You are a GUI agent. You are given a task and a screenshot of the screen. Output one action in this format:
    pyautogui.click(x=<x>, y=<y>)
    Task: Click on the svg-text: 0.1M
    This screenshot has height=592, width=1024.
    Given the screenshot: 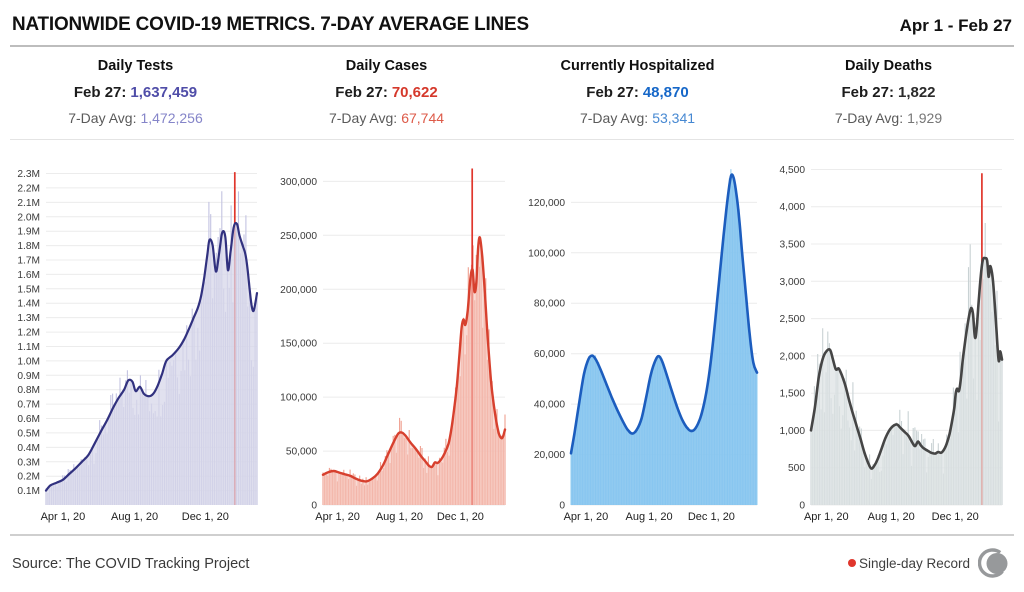 What is the action you would take?
    pyautogui.click(x=28, y=491)
    